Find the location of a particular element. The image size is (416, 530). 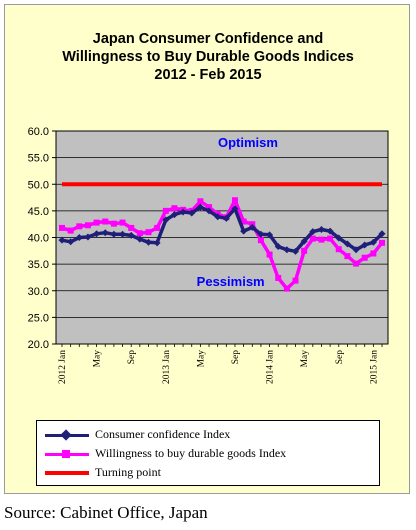

y-tick-label: 45.0 is located at coordinates (38, 212).